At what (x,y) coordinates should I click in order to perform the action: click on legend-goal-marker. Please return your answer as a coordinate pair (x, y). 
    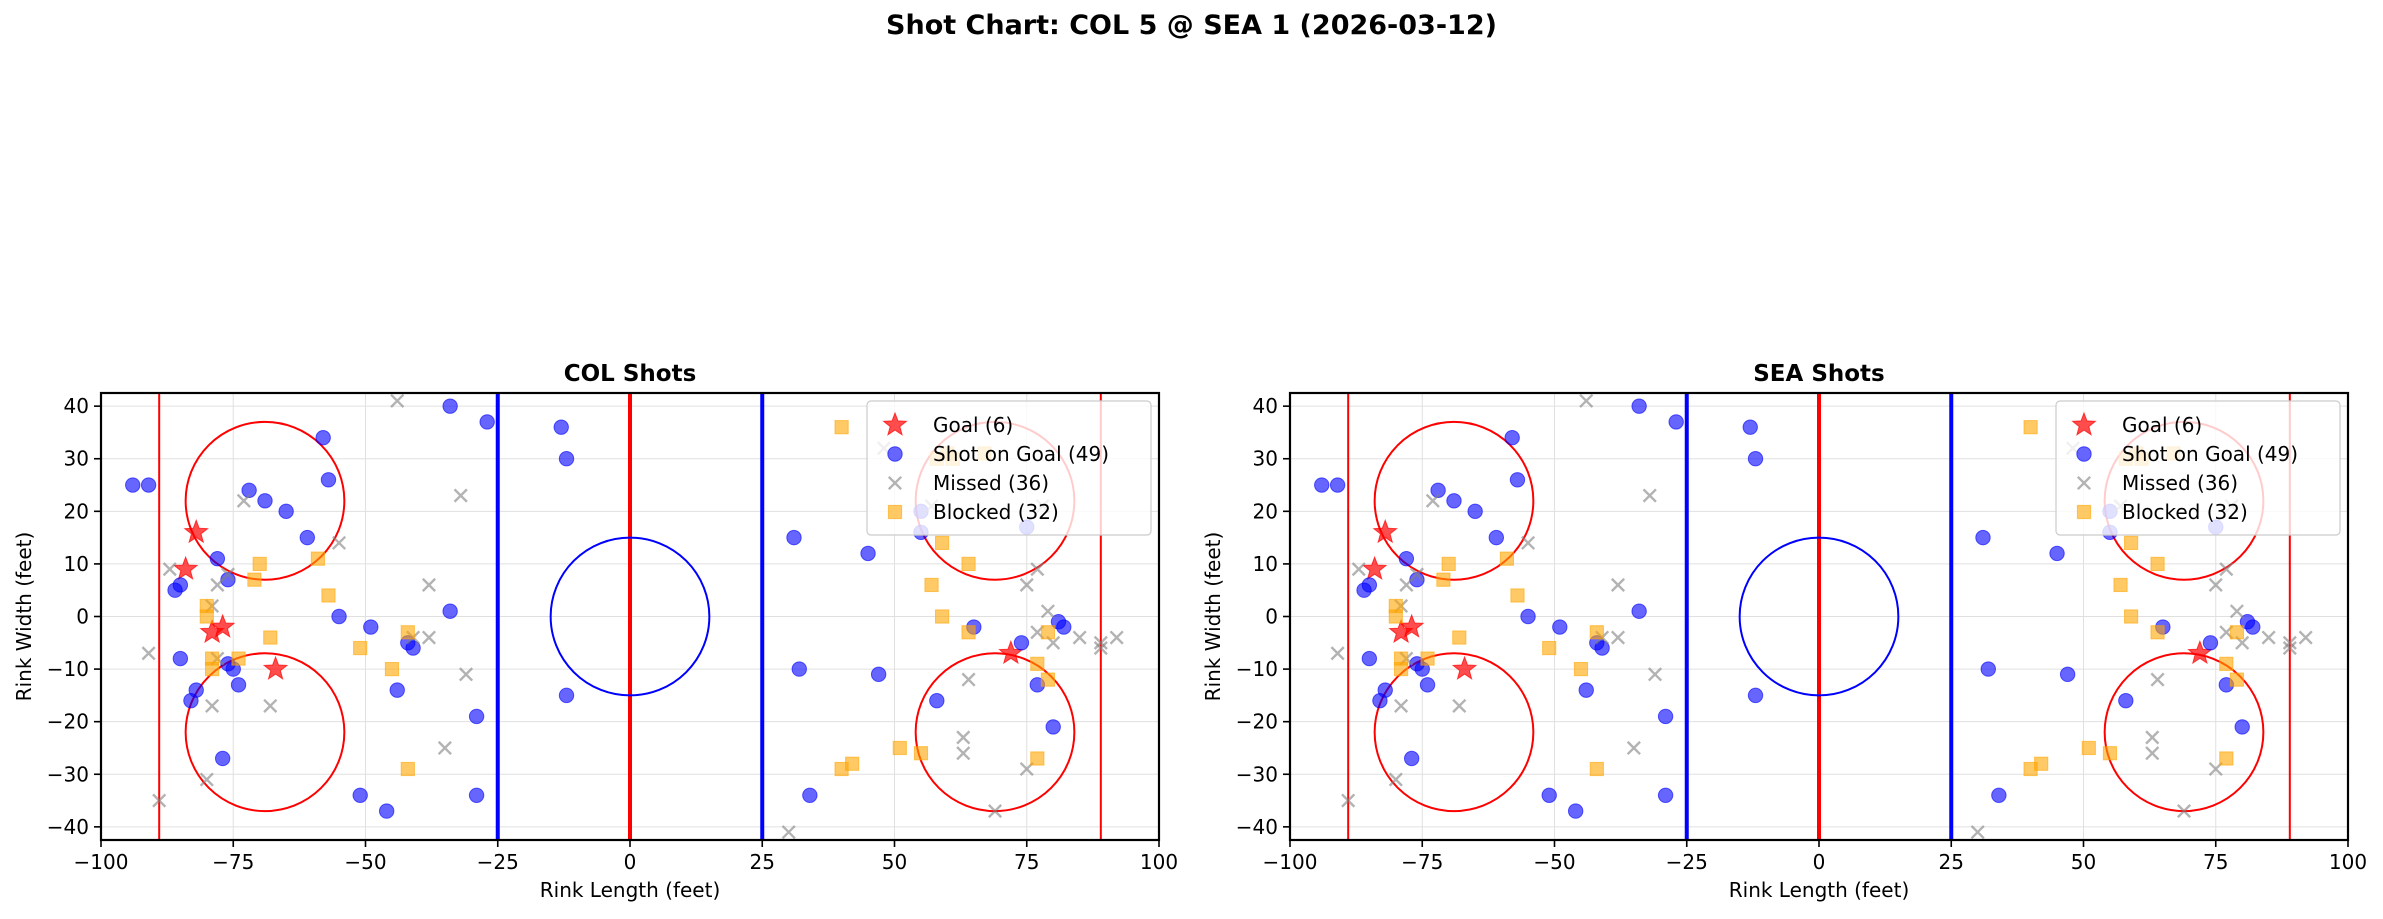
    Looking at the image, I should click on (895, 423).